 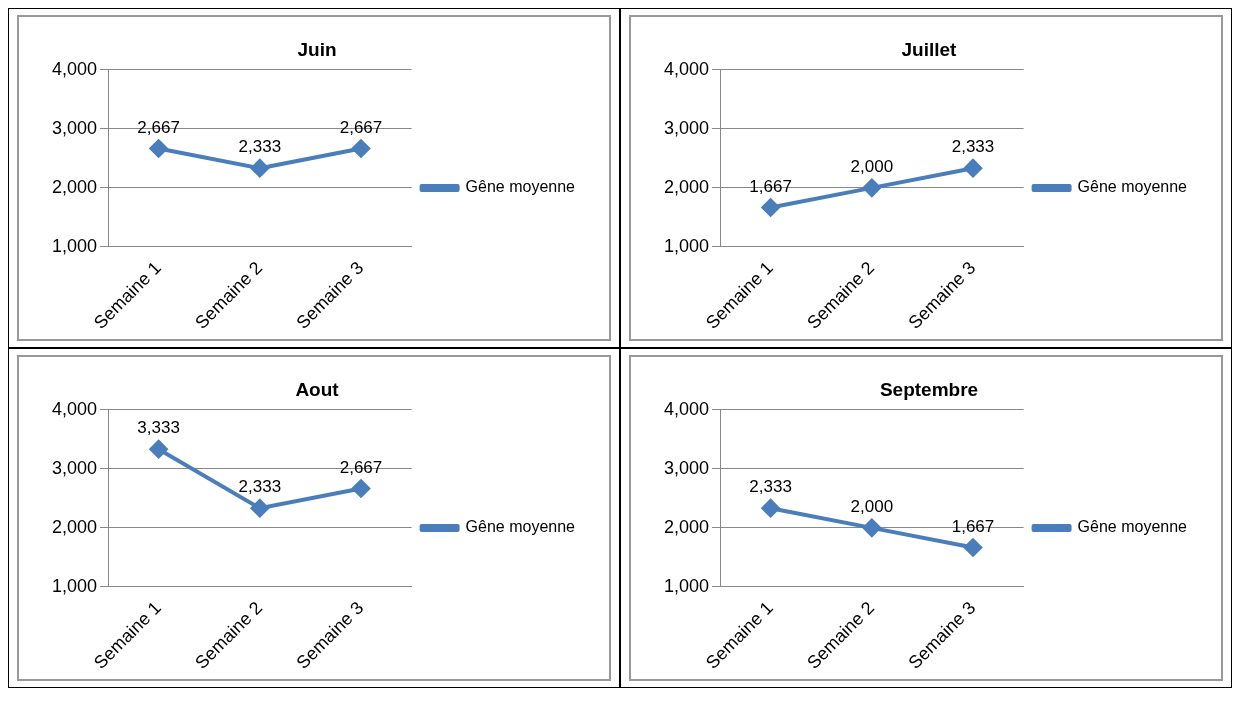 I want to click on chart-title: Juillet, so click(x=929, y=49).